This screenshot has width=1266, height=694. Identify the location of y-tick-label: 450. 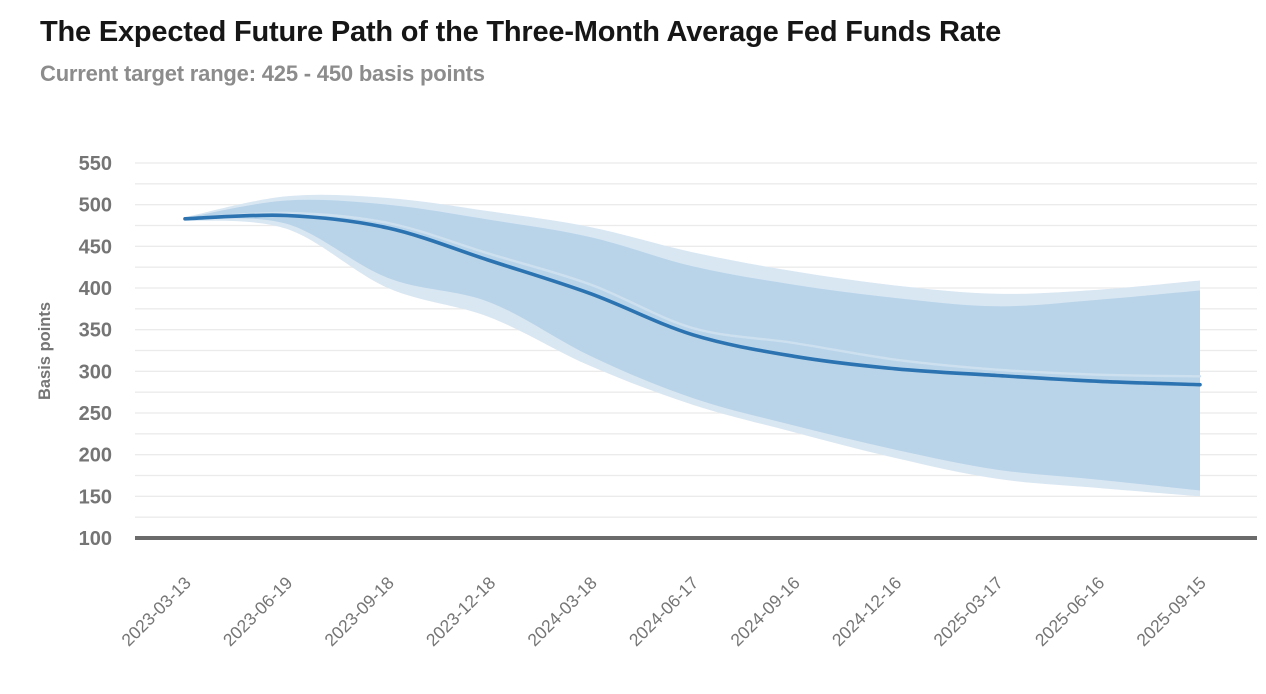
(95, 247).